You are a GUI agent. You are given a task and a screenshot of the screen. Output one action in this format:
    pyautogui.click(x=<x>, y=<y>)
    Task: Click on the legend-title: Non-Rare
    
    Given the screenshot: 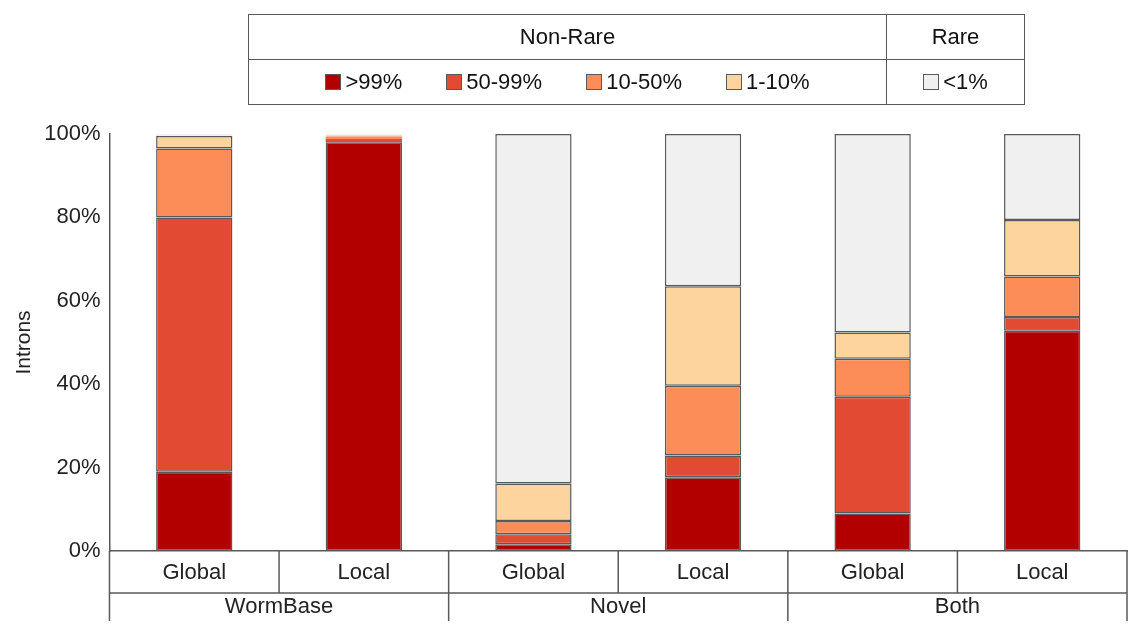 What is the action you would take?
    pyautogui.click(x=567, y=37)
    